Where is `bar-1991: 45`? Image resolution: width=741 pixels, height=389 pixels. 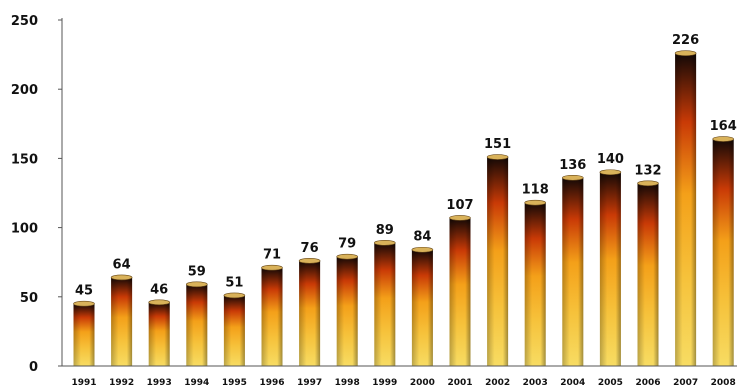
bar-1991: 45 is located at coordinates (84, 325).